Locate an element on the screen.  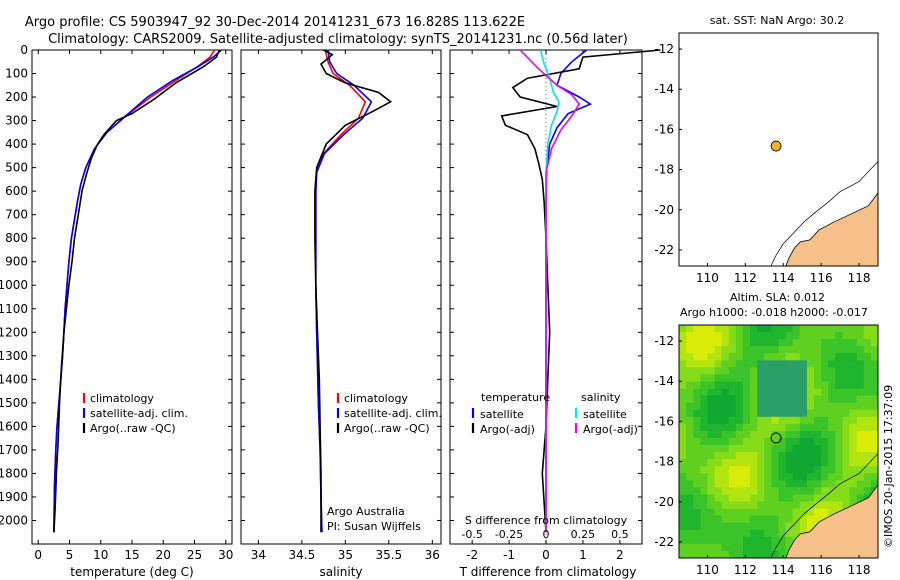
sla-map-frame is located at coordinates (778, 441).